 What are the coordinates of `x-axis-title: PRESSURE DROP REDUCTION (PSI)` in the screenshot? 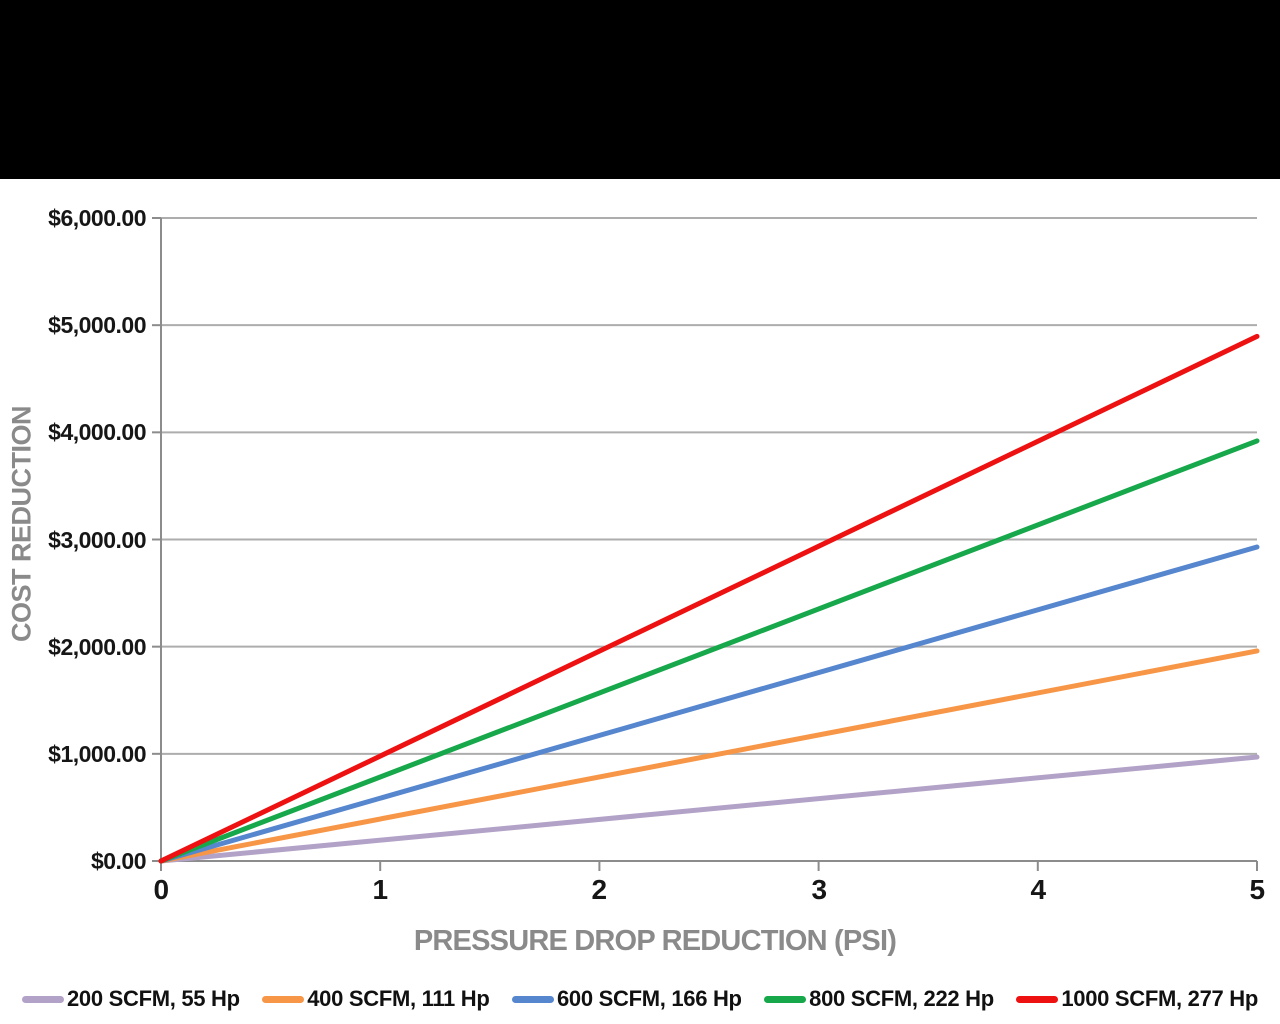 It's located at (655, 941).